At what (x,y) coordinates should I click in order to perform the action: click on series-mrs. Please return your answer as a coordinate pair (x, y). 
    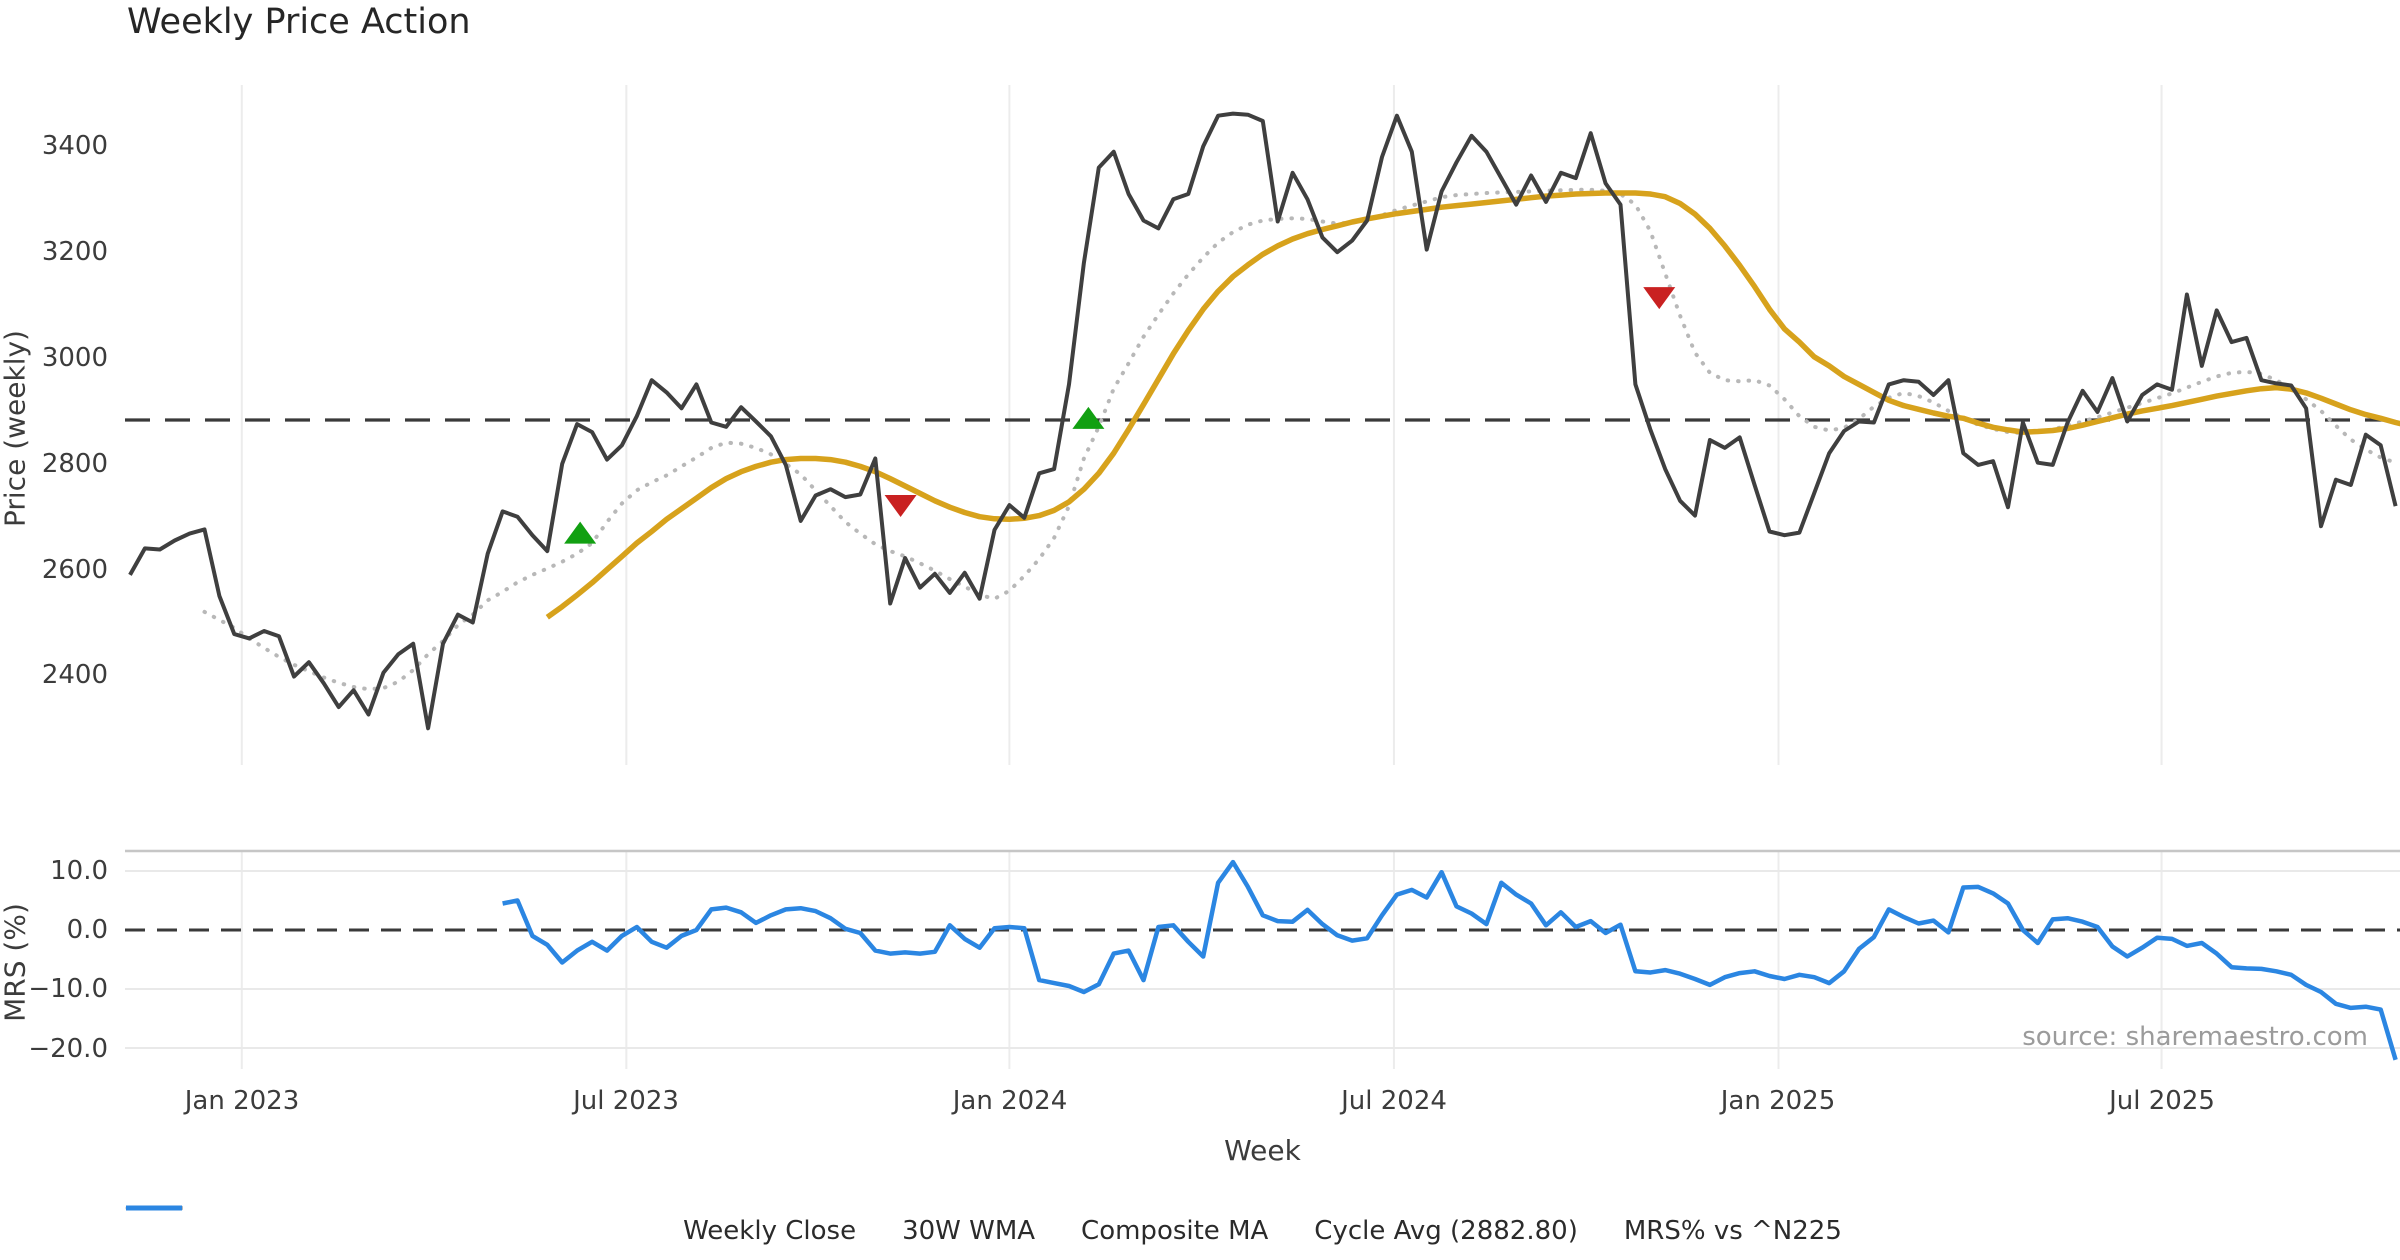
    Looking at the image, I should click on (1450, 960).